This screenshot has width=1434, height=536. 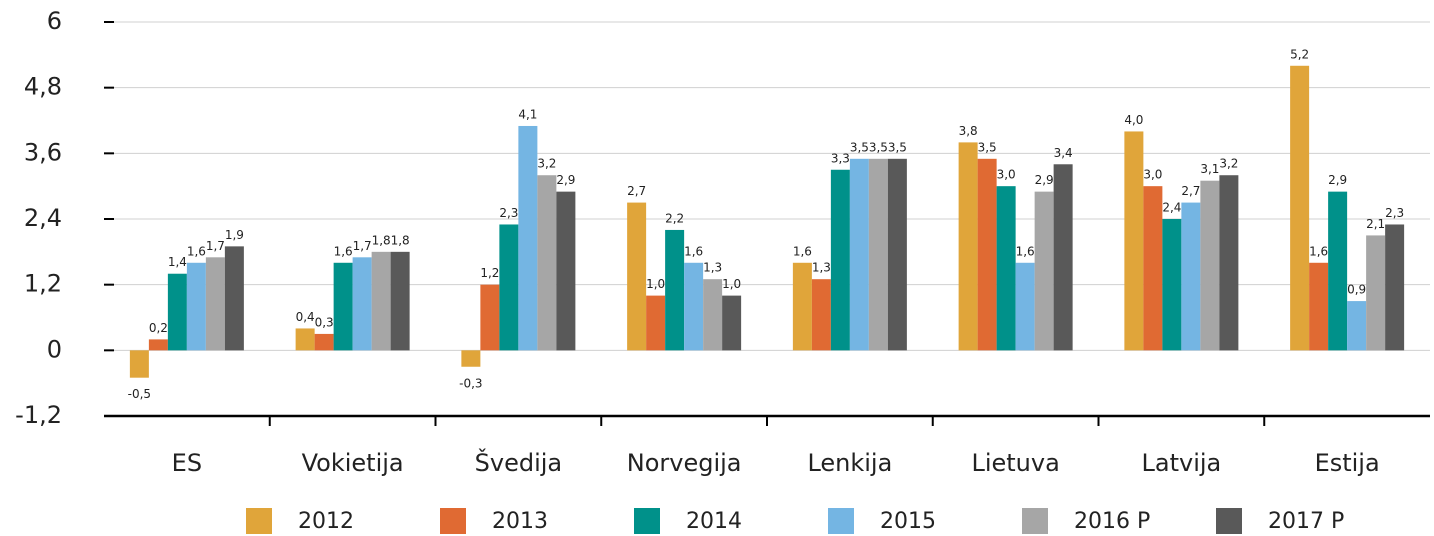 I want to click on value-label: 2,7, so click(x=1190, y=191).